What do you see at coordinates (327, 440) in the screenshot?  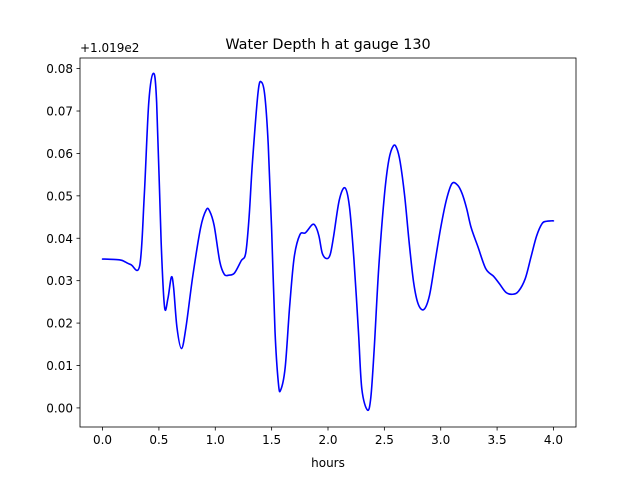 I see `x-tick-label: 2.0` at bounding box center [327, 440].